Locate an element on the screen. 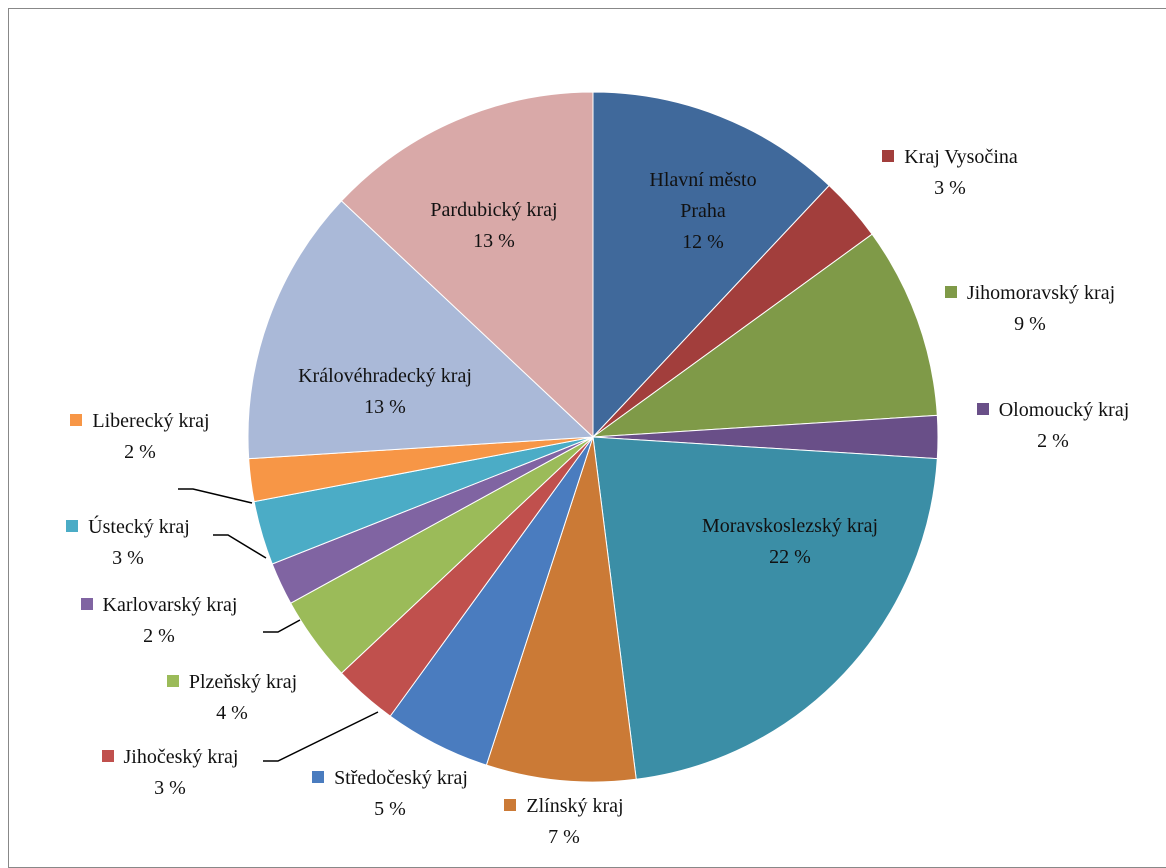 Image resolution: width=1166 pixels, height=868 pixels. value-label: 5 % is located at coordinates (390, 809).